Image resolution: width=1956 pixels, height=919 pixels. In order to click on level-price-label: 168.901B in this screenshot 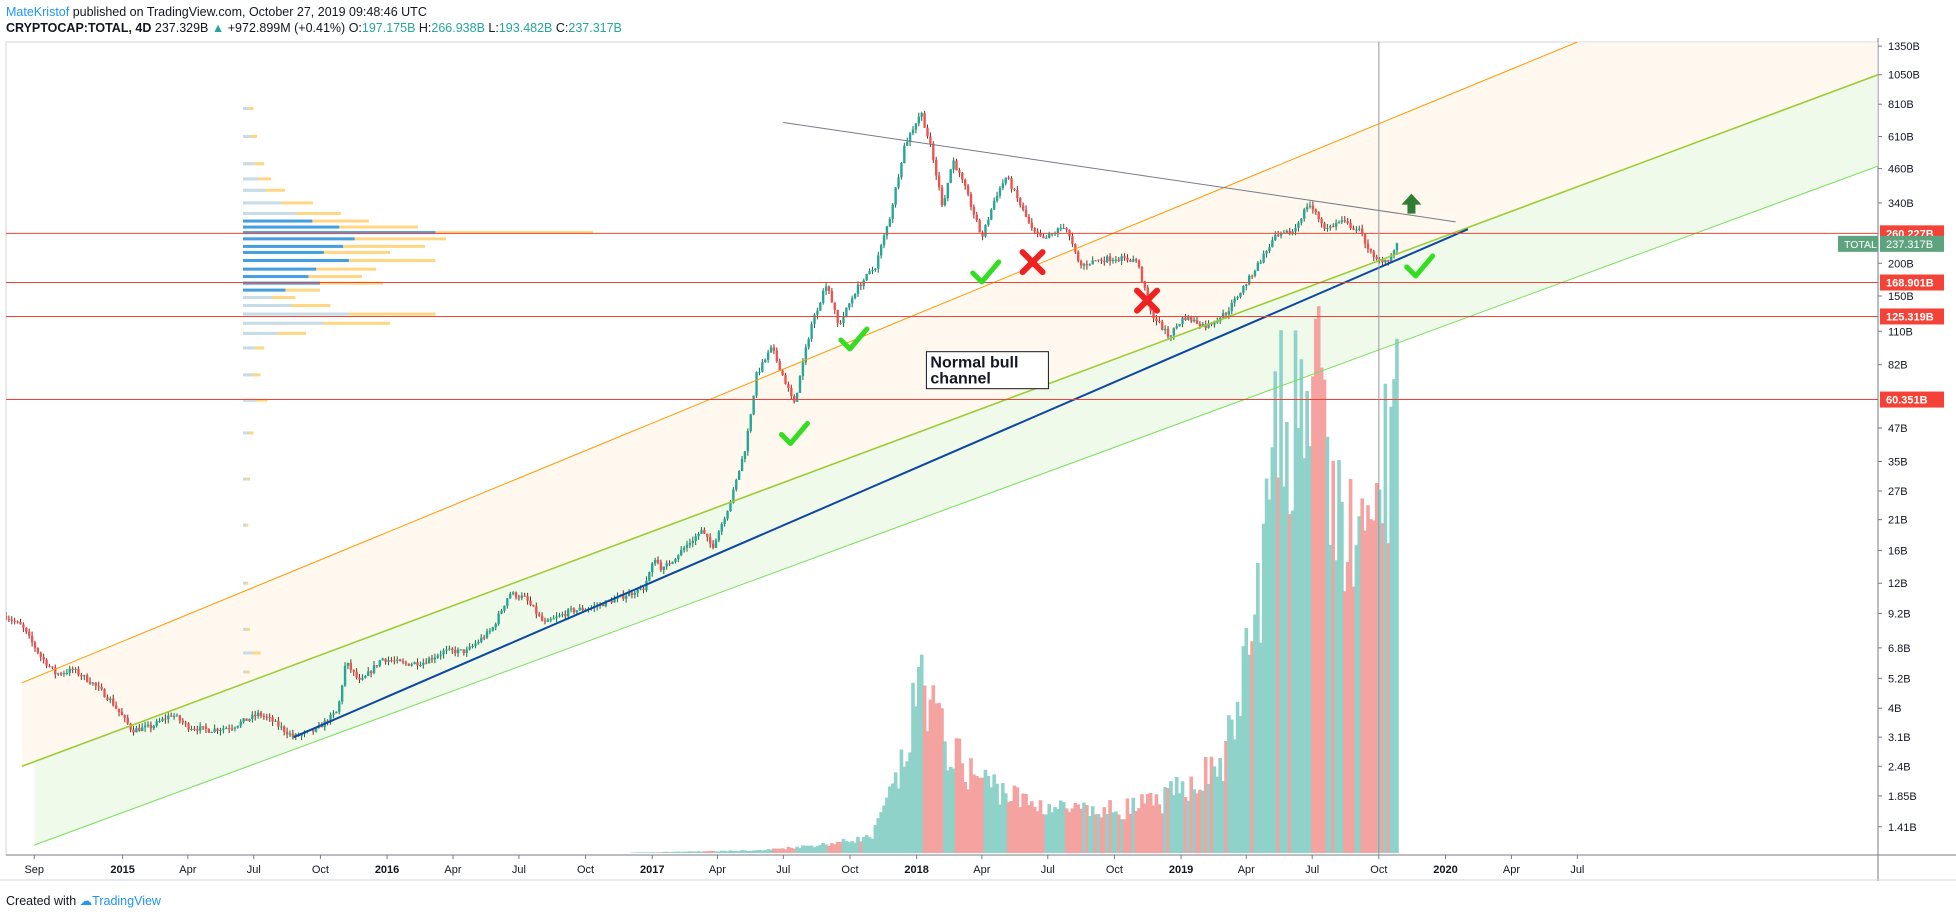, I will do `click(1910, 284)`.